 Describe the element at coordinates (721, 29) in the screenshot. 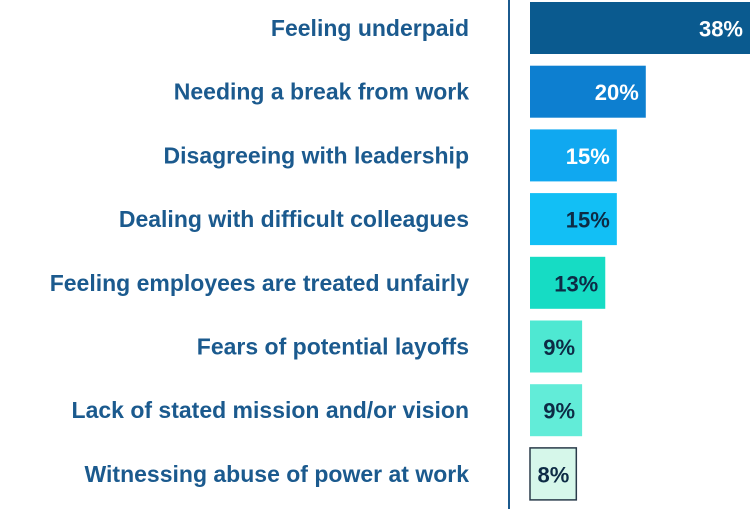

I see `value-label: 38%` at that location.